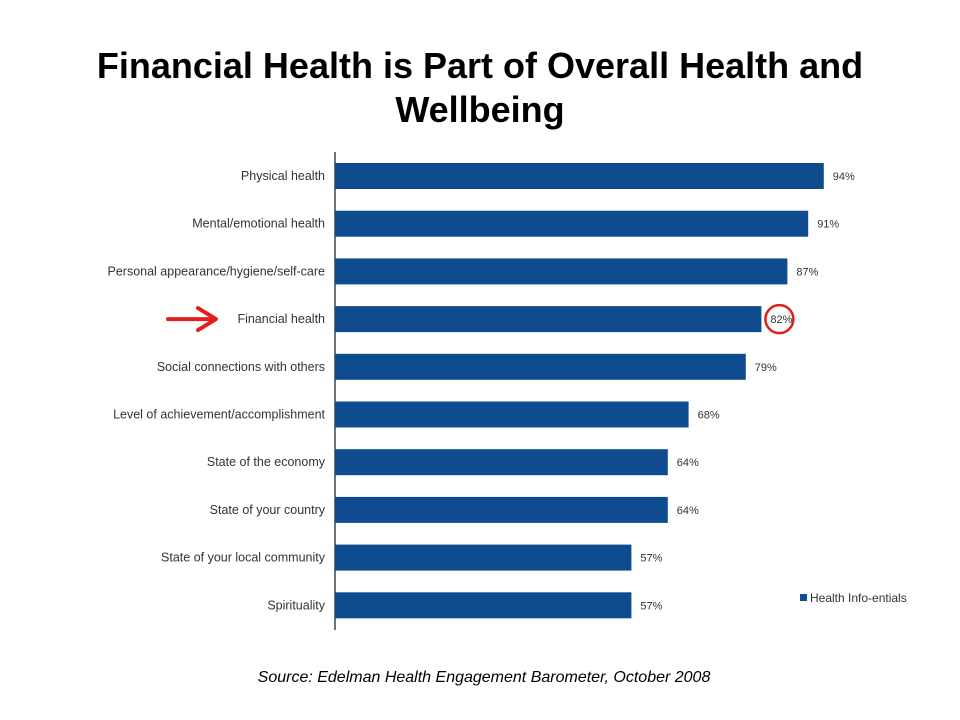  I want to click on category-label-6: State of the economy, so click(266, 462).